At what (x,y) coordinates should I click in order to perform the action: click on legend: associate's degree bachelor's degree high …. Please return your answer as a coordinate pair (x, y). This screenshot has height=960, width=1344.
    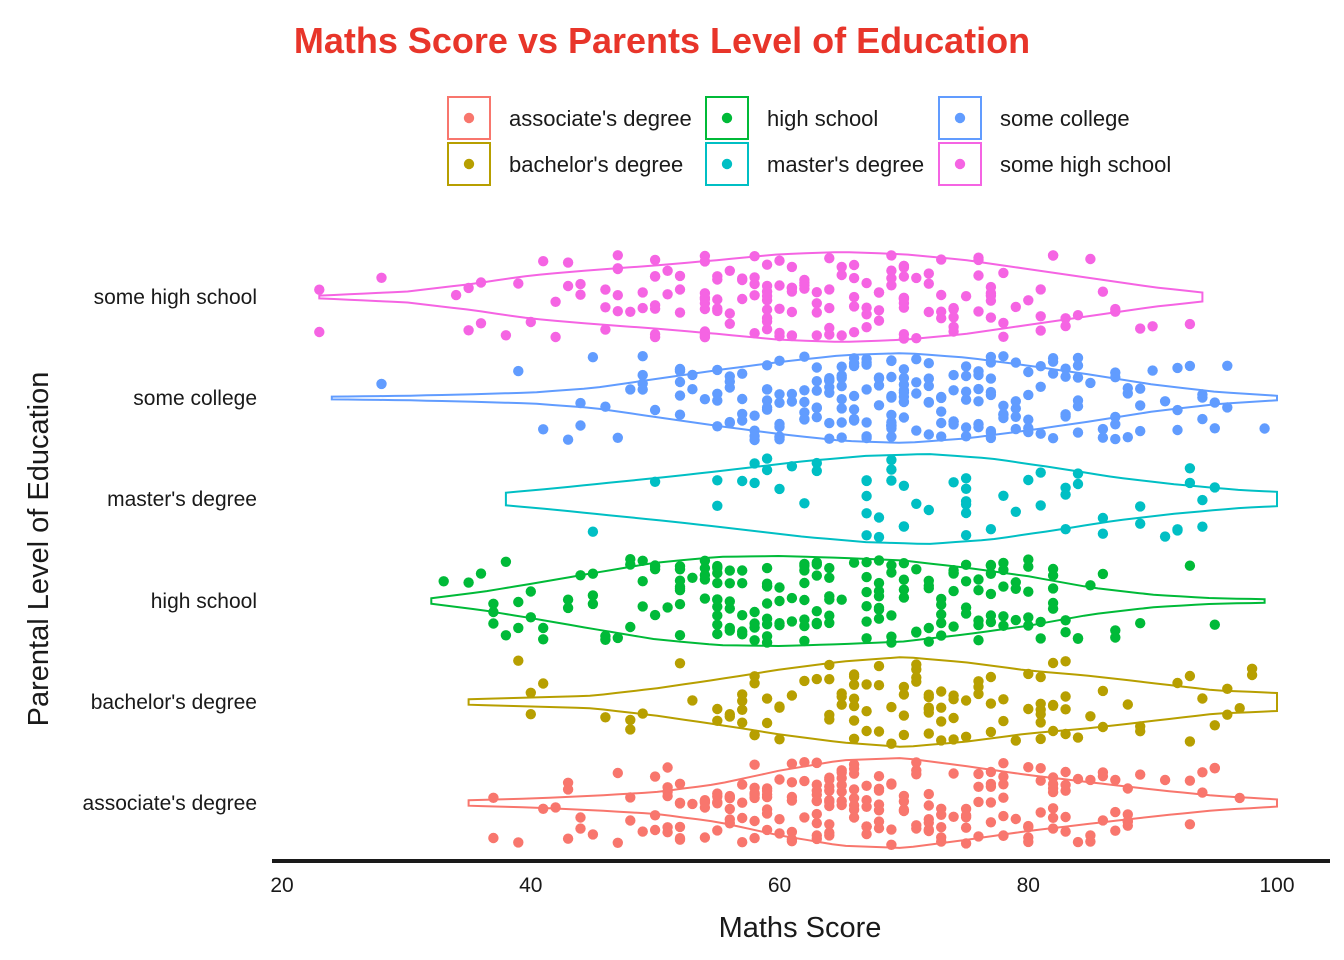
    Looking at the image, I should click on (809, 141).